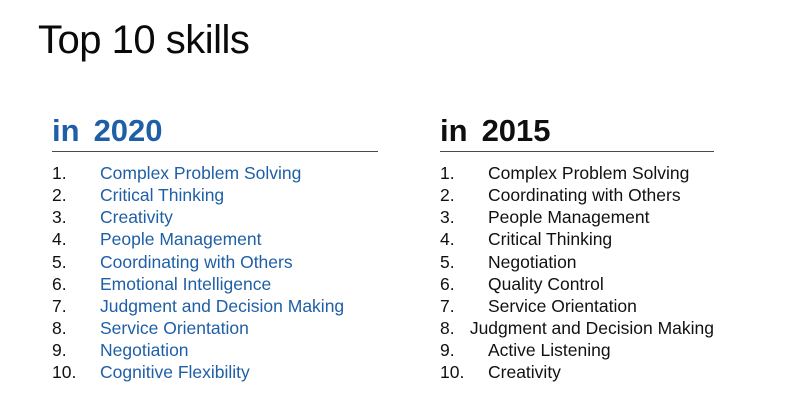 The image size is (800, 406). I want to click on list-item: 5. Coordinating with Others, so click(215, 262).